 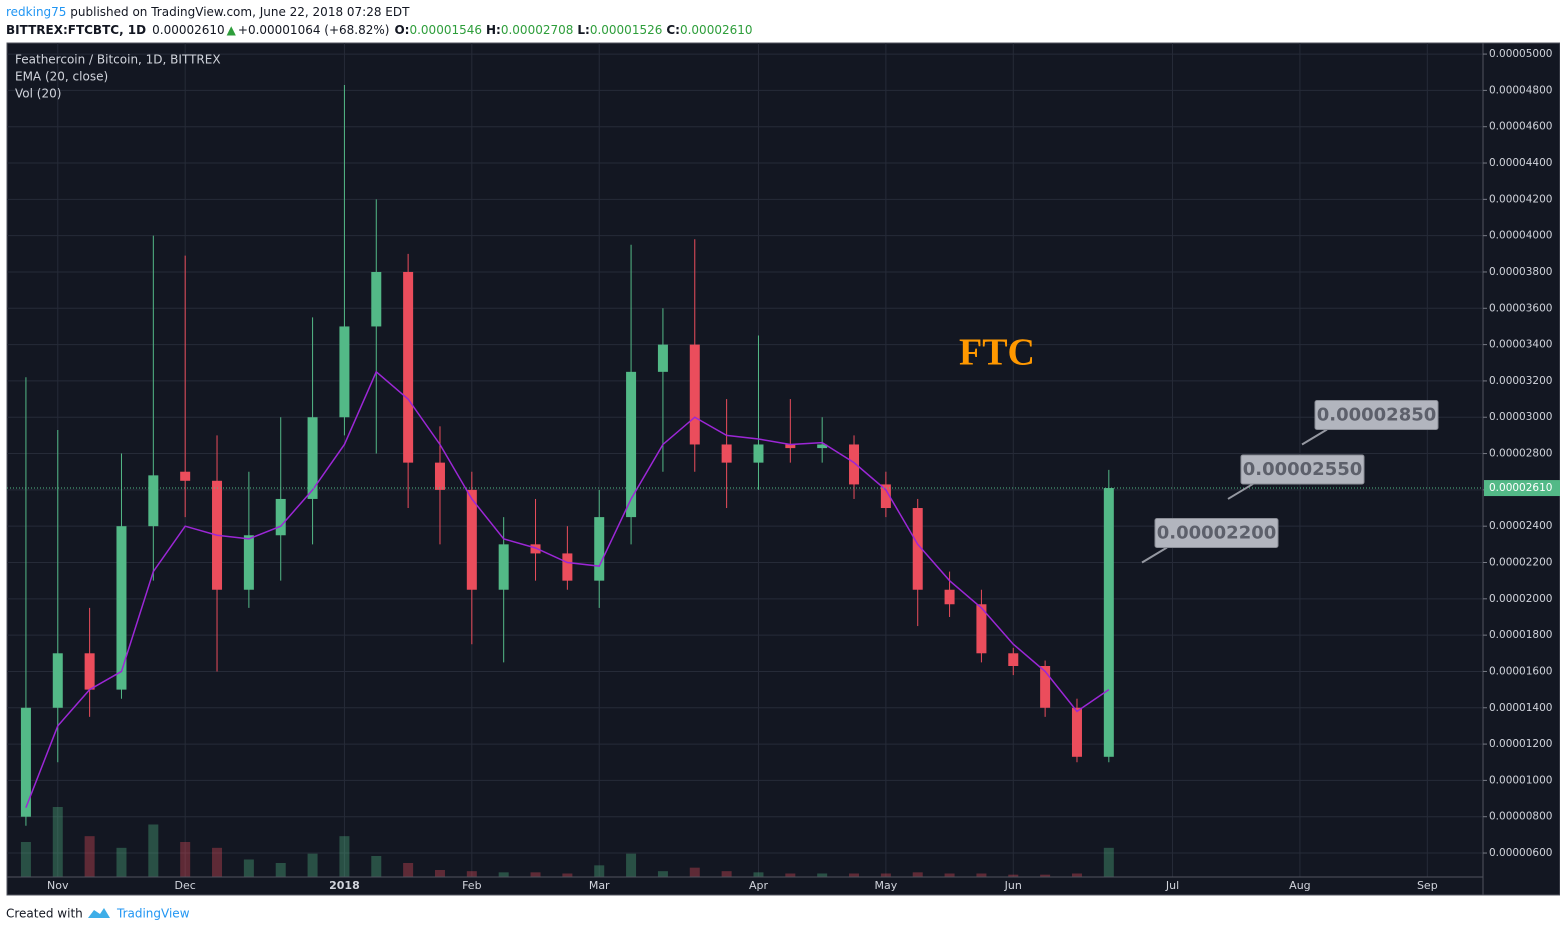 I want to click on o: 0.00001546, so click(x=445, y=30).